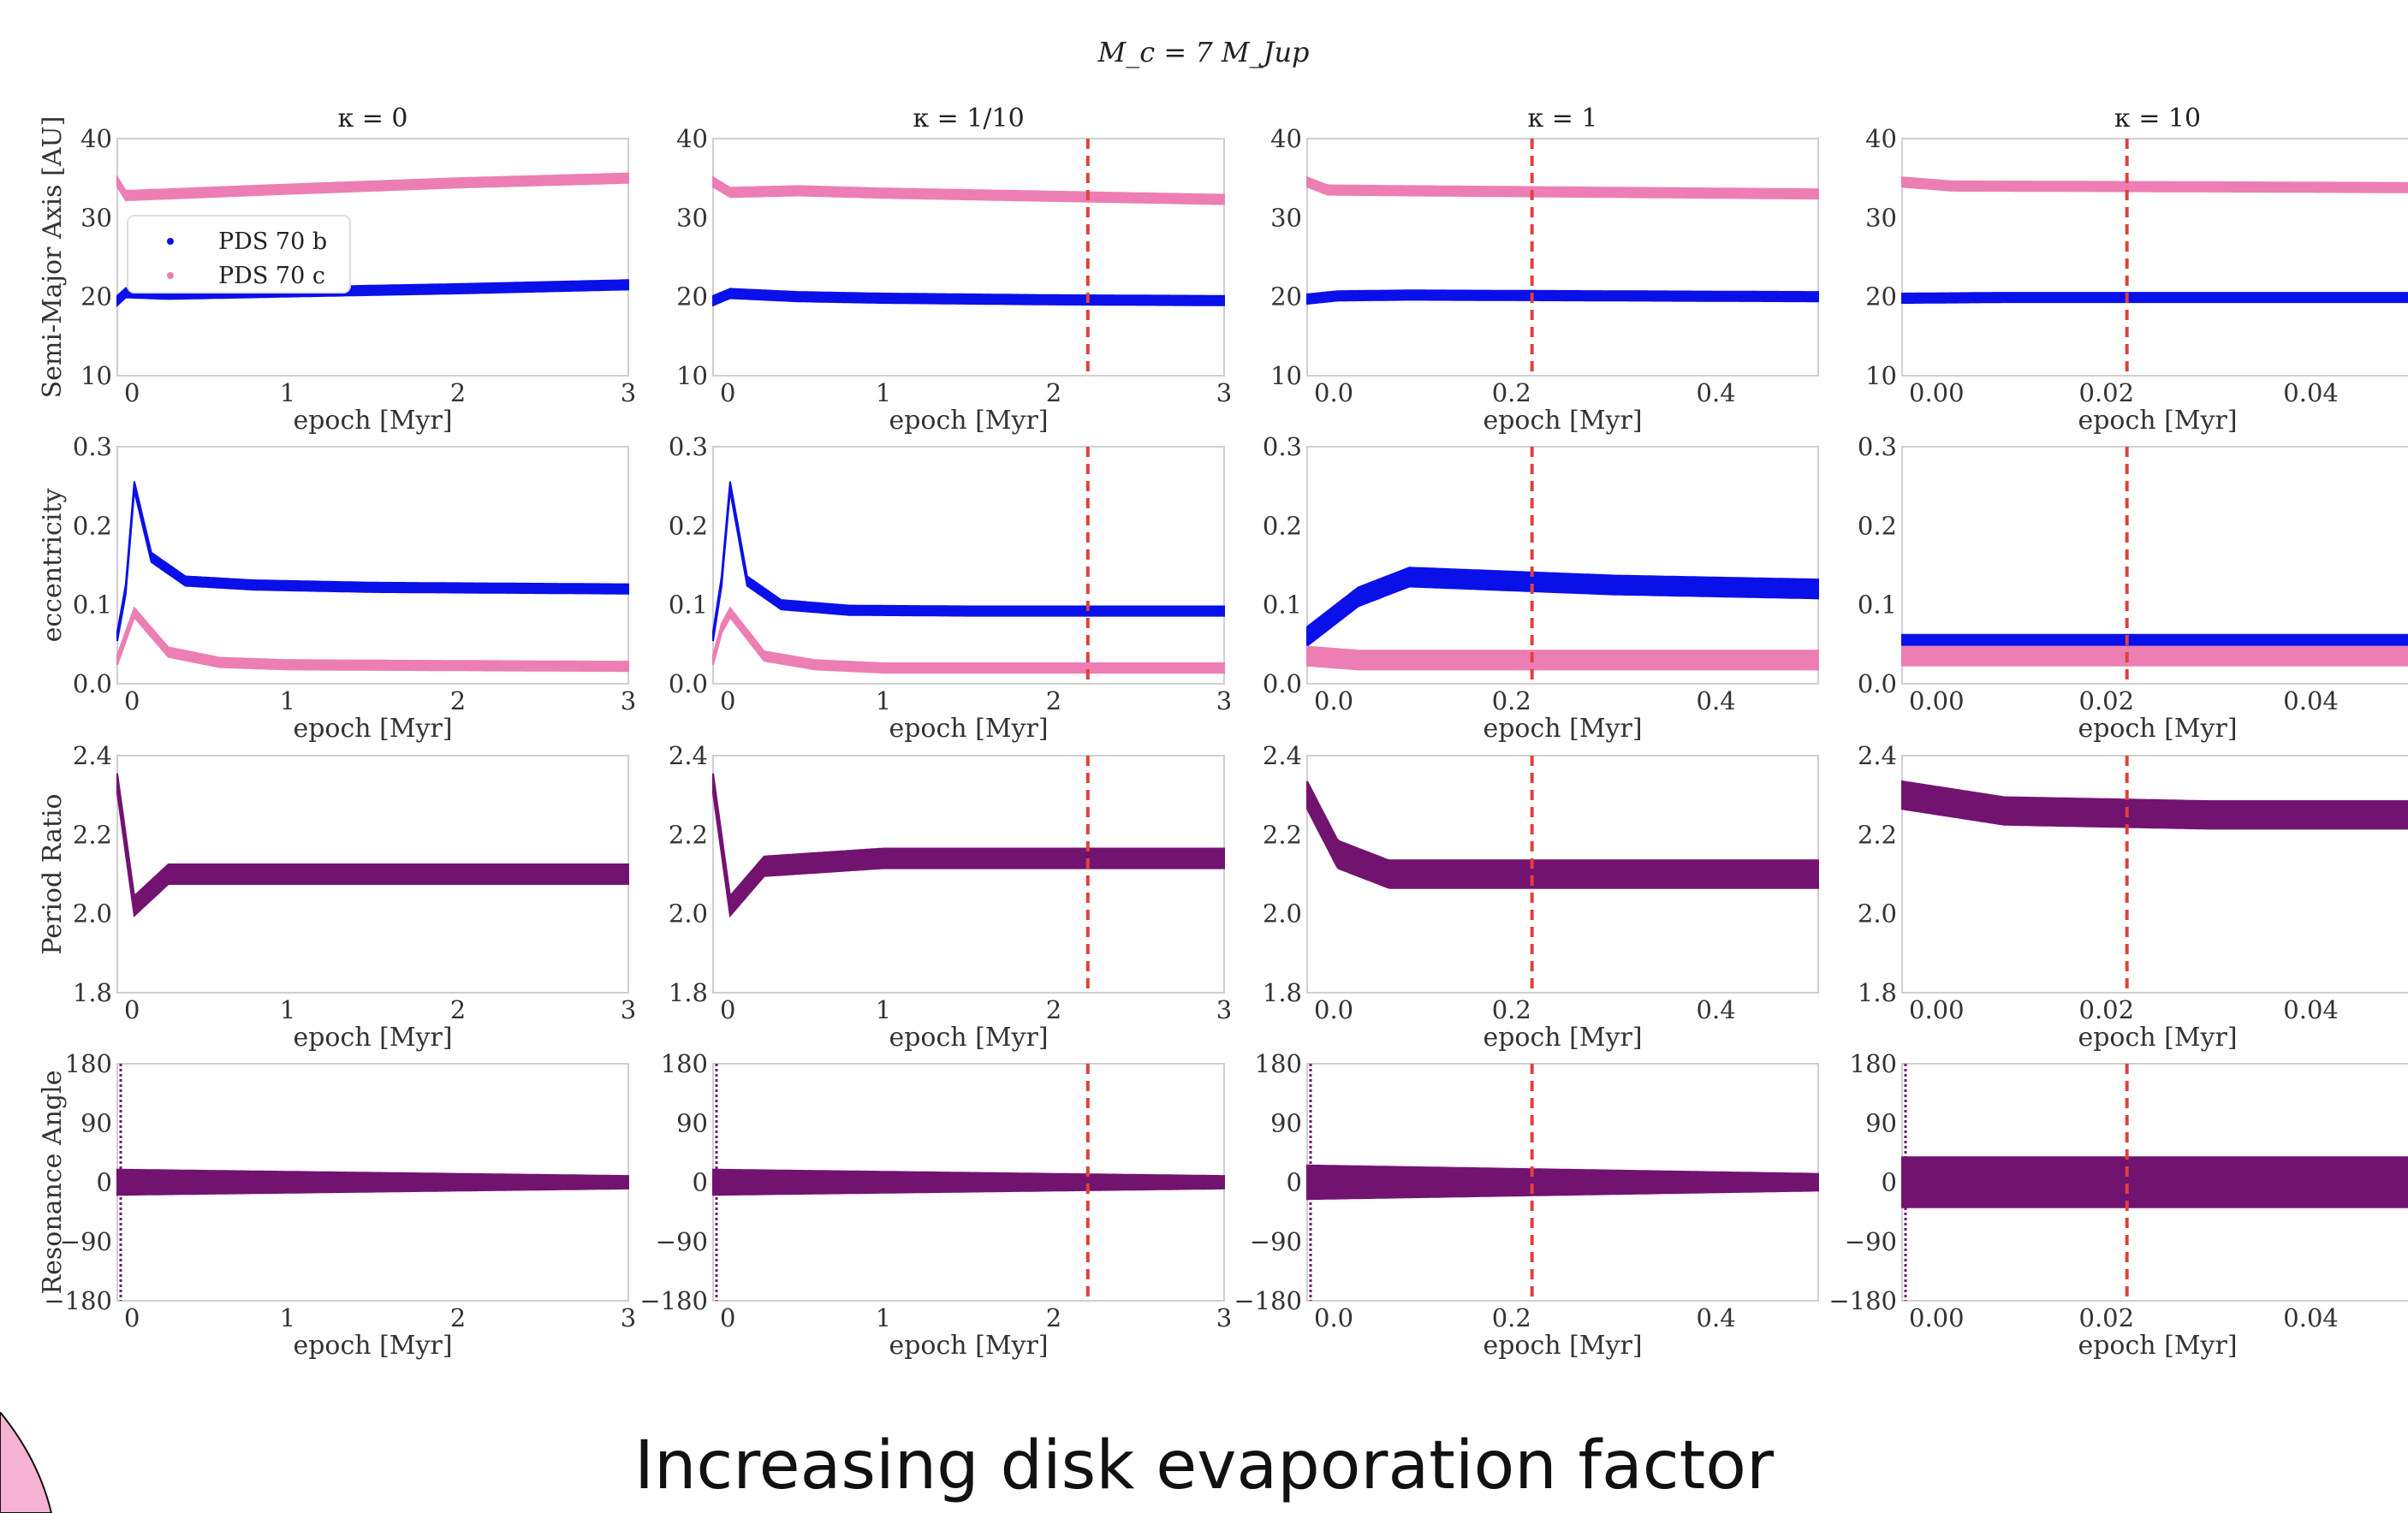 The height and width of the screenshot is (1513, 2408). I want to click on panel: 0.0 0.2 0.4 10 20 30 40 epoch [Myr], so click(1544, 280).